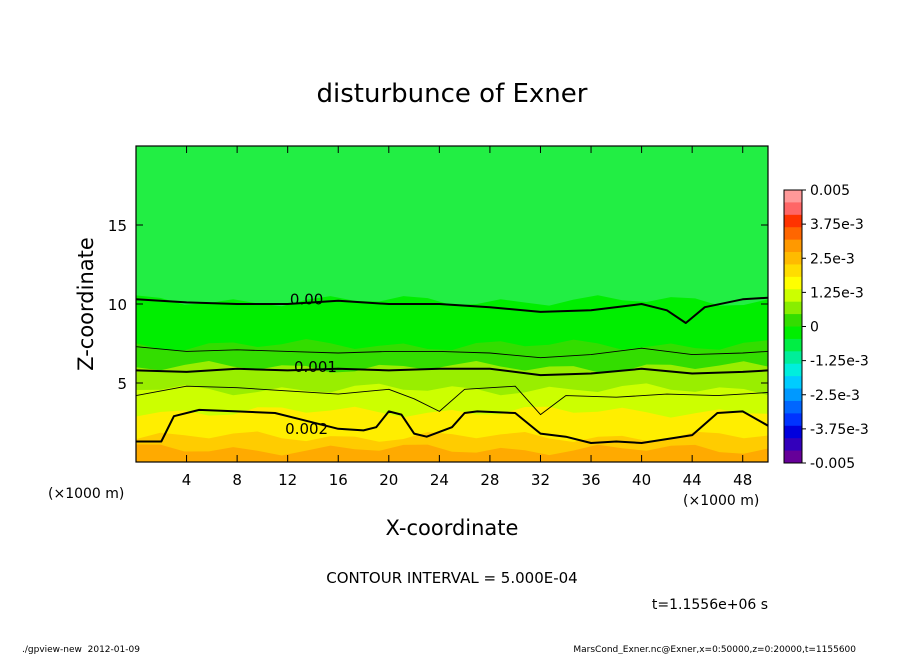 Image resolution: width=904 pixels, height=654 pixels. What do you see at coordinates (830, 191) in the screenshot?
I see `colorbar-label: 0.005` at bounding box center [830, 191].